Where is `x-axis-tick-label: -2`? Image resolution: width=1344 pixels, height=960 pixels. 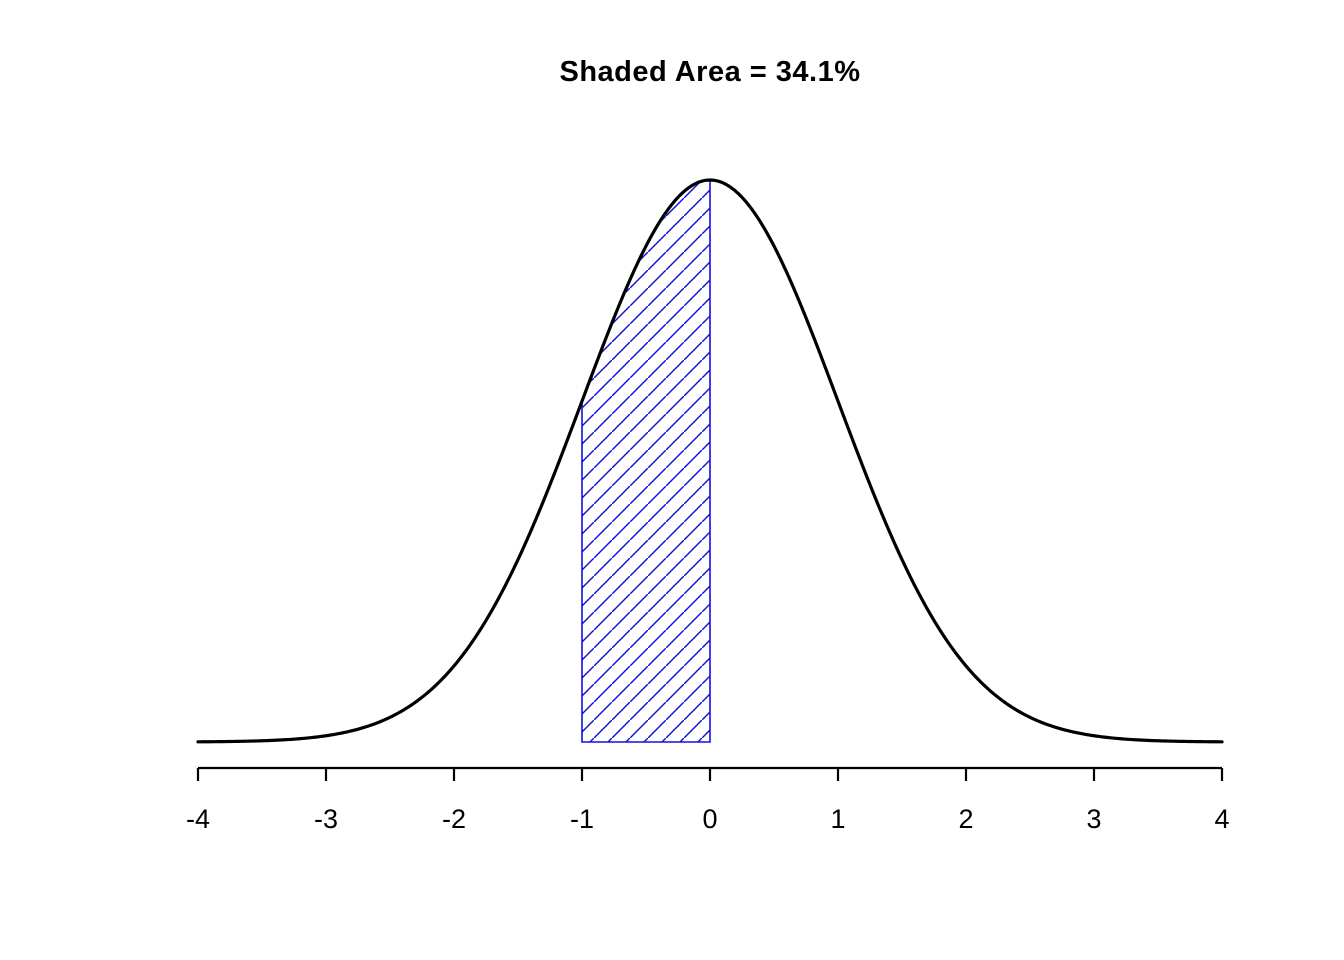 x-axis-tick-label: -2 is located at coordinates (454, 819).